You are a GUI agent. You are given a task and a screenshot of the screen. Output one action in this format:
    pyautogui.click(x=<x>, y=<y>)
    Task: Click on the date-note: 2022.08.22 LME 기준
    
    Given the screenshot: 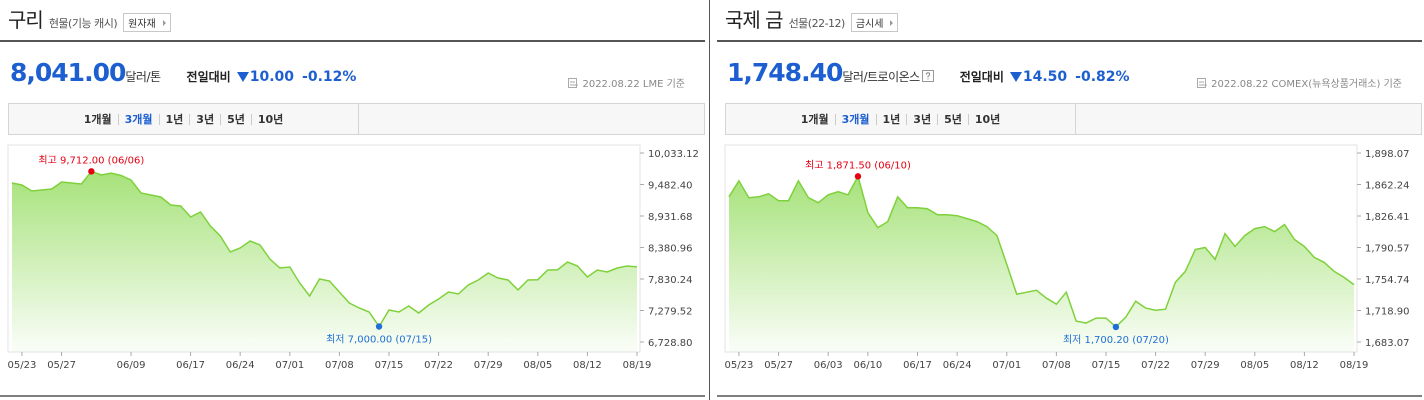 What is the action you would take?
    pyautogui.click(x=626, y=82)
    